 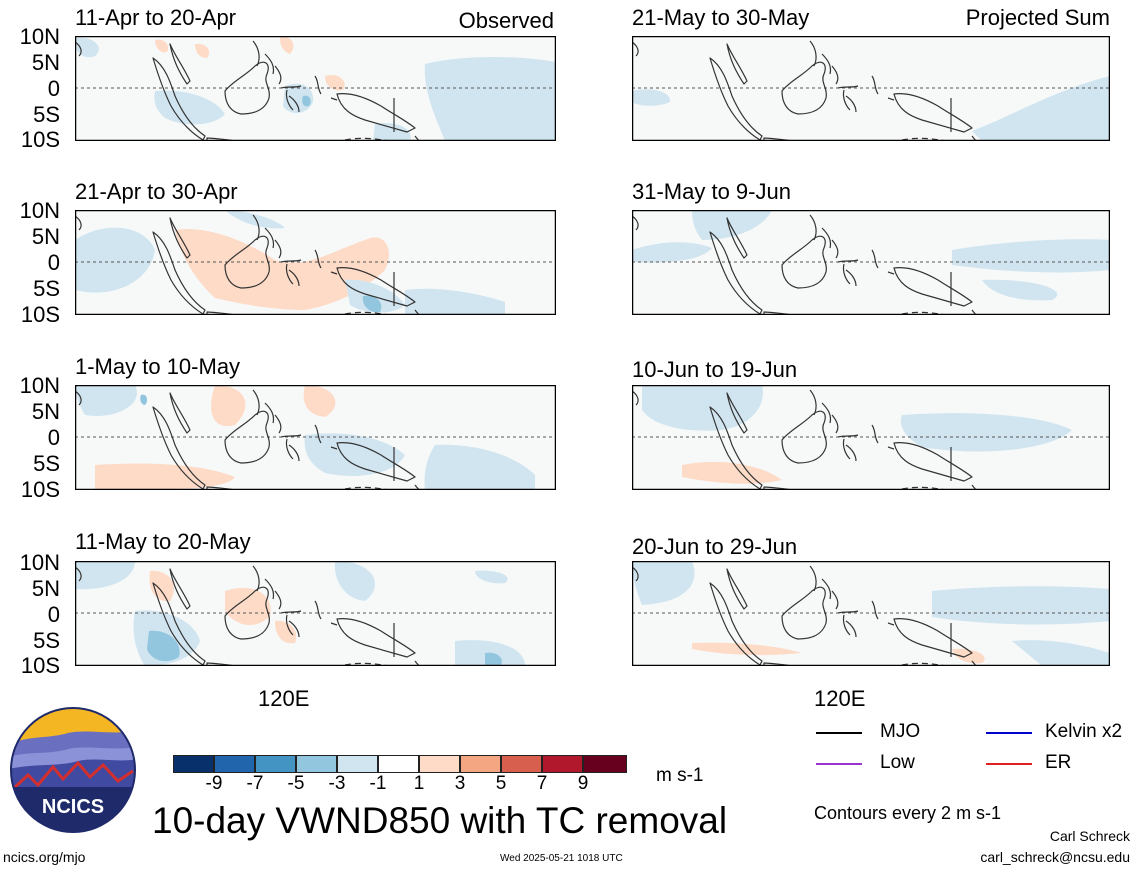 What do you see at coordinates (583, 783) in the screenshot?
I see `colorbar-label: 9` at bounding box center [583, 783].